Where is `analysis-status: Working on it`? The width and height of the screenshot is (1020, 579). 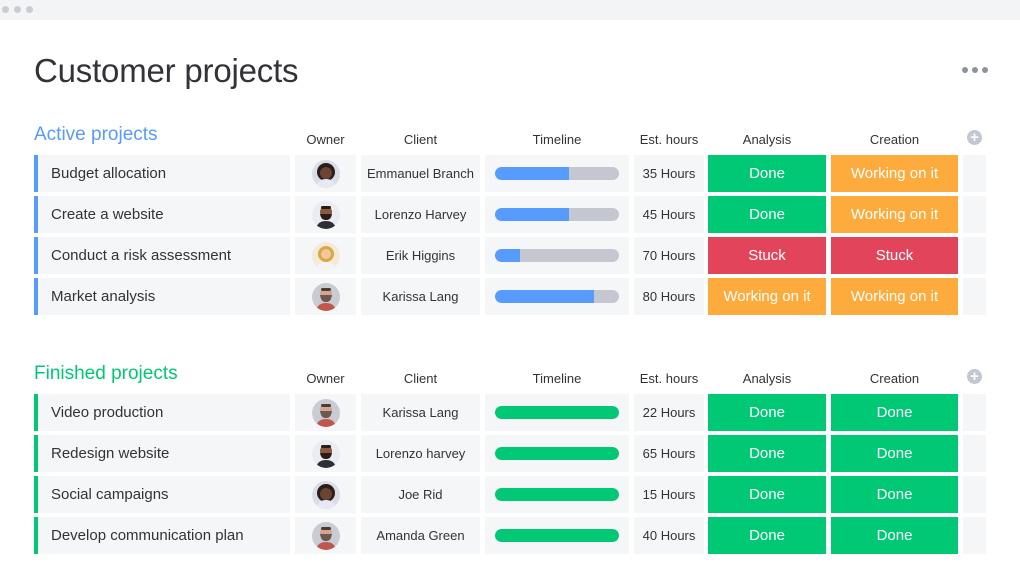 analysis-status: Working on it is located at coordinates (767, 296).